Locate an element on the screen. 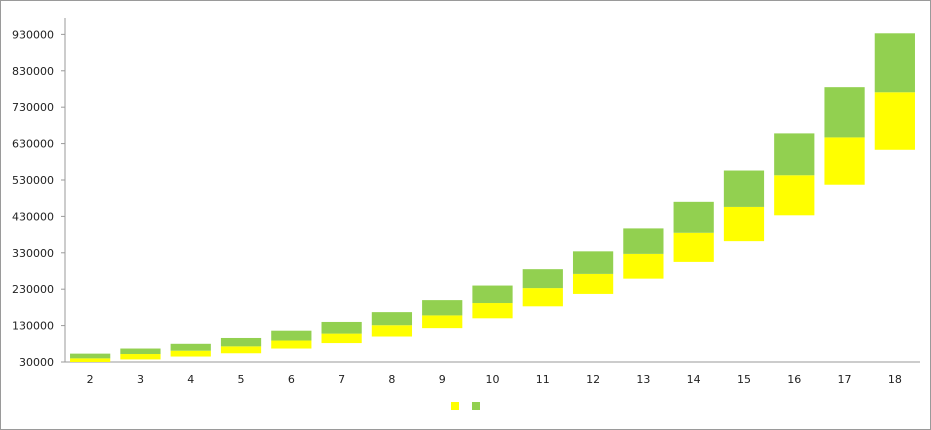 The width and height of the screenshot is (931, 430). y-tick-label: 530000 is located at coordinates (33, 180).